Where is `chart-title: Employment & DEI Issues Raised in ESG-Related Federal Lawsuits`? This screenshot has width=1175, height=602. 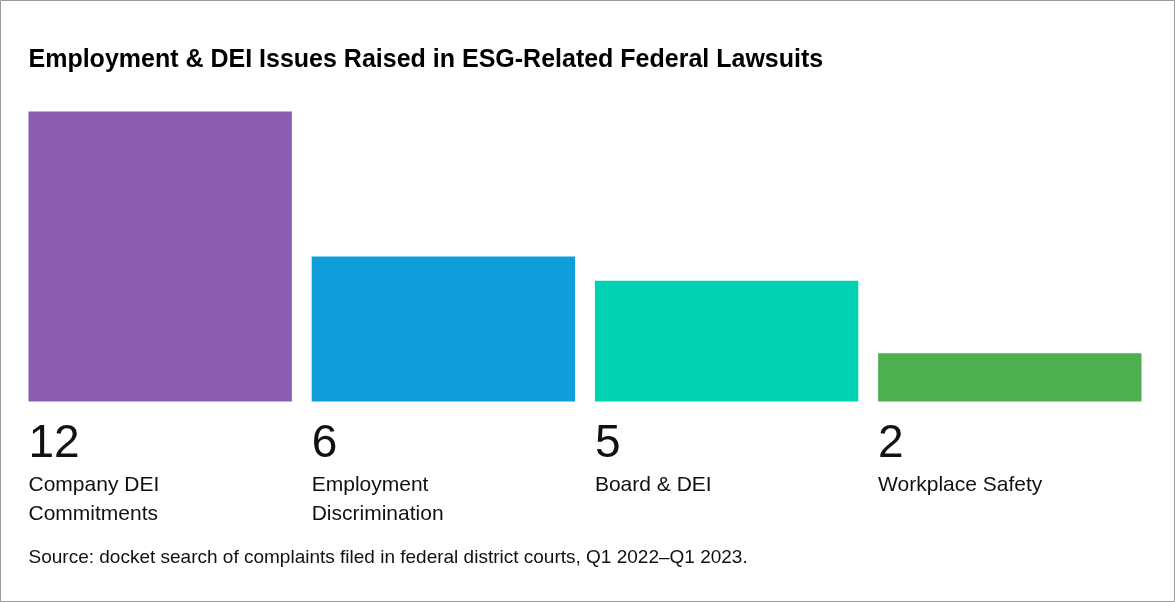 chart-title: Employment & DEI Issues Raised in ESG-Related Federal Lawsuits is located at coordinates (426, 57).